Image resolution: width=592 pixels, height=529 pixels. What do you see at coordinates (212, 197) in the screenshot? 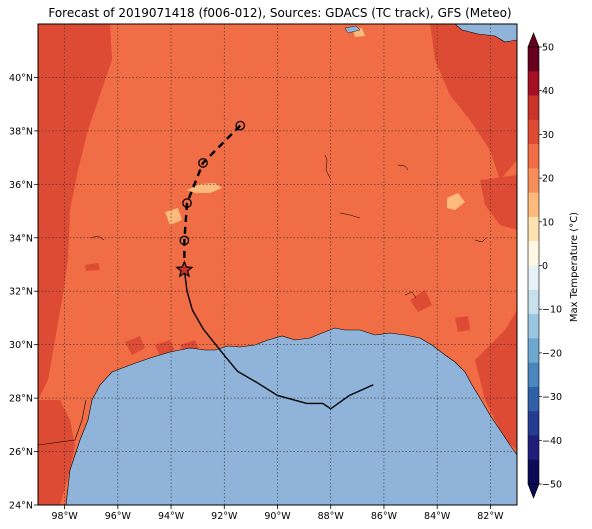
I see `track-forecast` at bounding box center [212, 197].